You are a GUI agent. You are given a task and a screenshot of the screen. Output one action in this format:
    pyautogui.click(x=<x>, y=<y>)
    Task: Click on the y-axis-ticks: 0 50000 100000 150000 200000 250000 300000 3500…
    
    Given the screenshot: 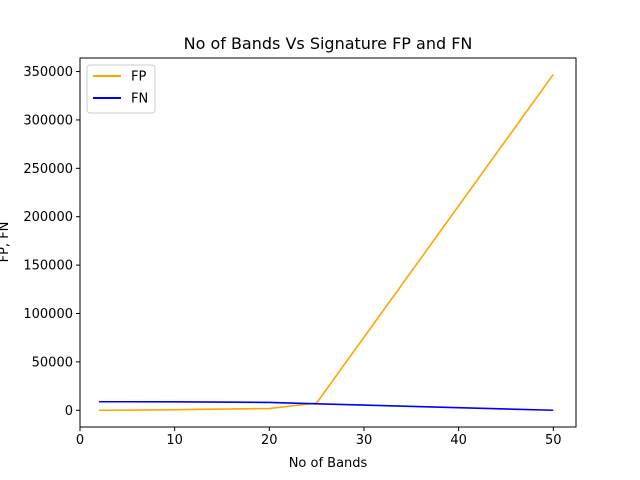 What is the action you would take?
    pyautogui.click(x=51, y=242)
    